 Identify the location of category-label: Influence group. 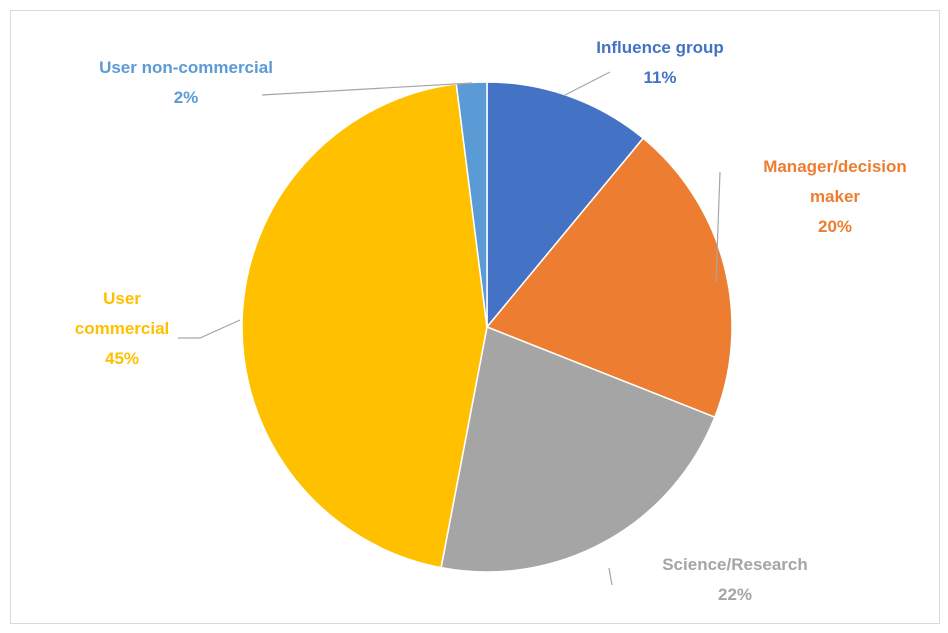
(660, 47).